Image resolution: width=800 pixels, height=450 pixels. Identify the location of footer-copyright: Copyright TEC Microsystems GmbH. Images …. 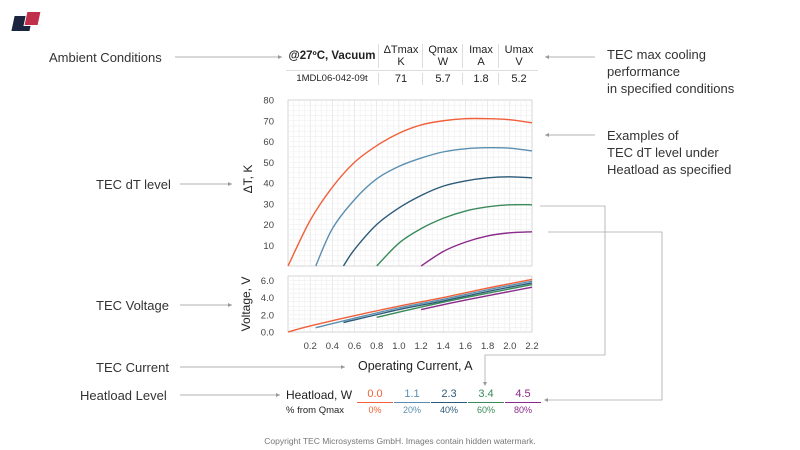
(400, 441).